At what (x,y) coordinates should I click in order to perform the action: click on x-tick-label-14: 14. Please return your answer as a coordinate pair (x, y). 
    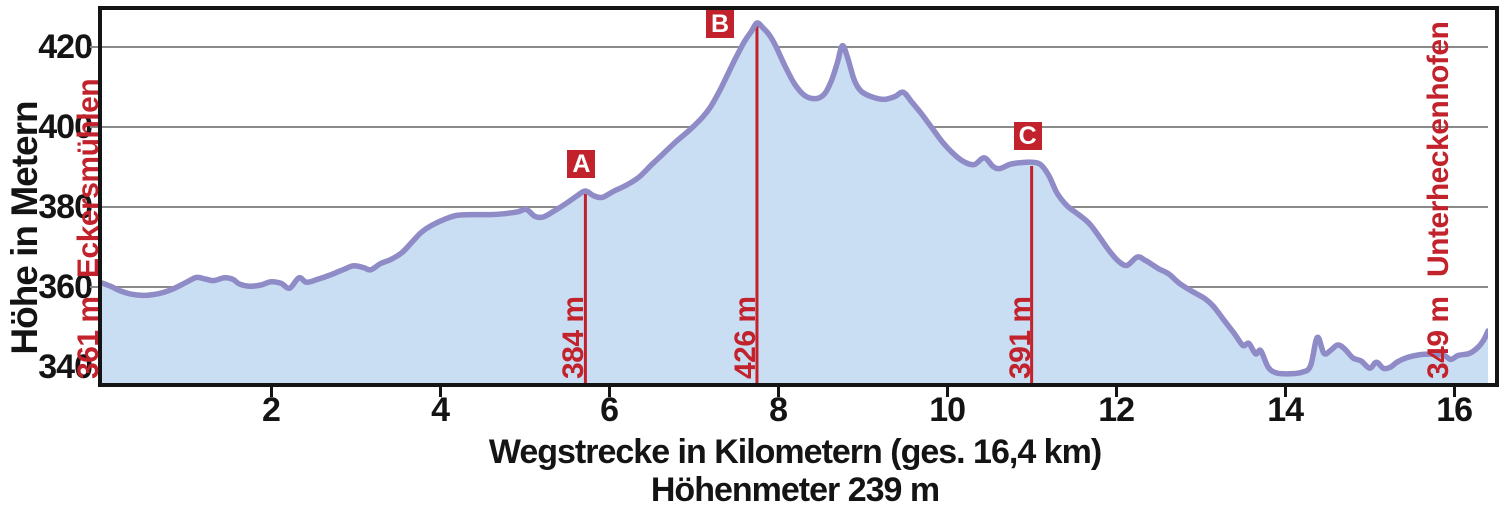
    Looking at the image, I should click on (1285, 410).